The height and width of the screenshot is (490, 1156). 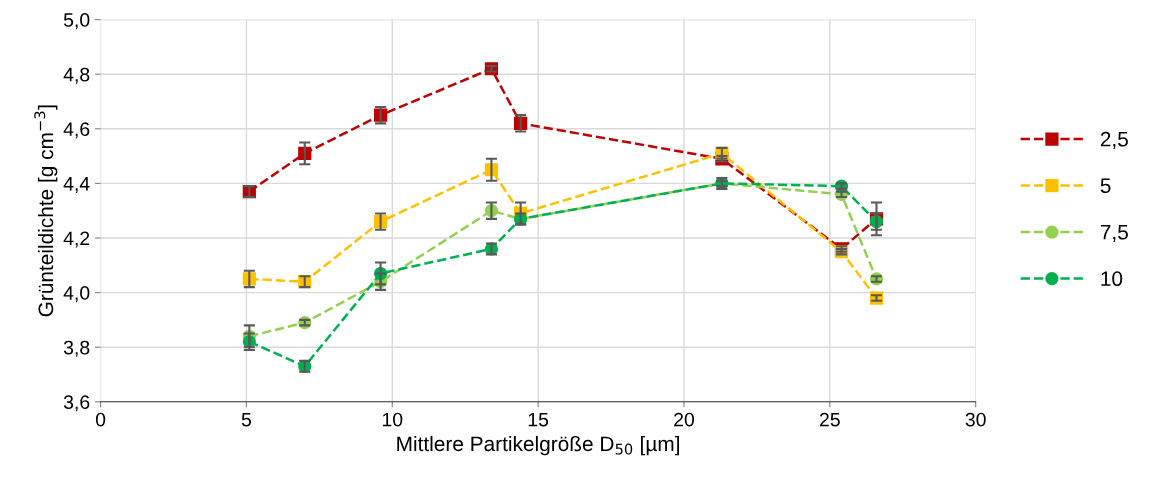 I want to click on legend-label: 7,5, so click(x=1114, y=234).